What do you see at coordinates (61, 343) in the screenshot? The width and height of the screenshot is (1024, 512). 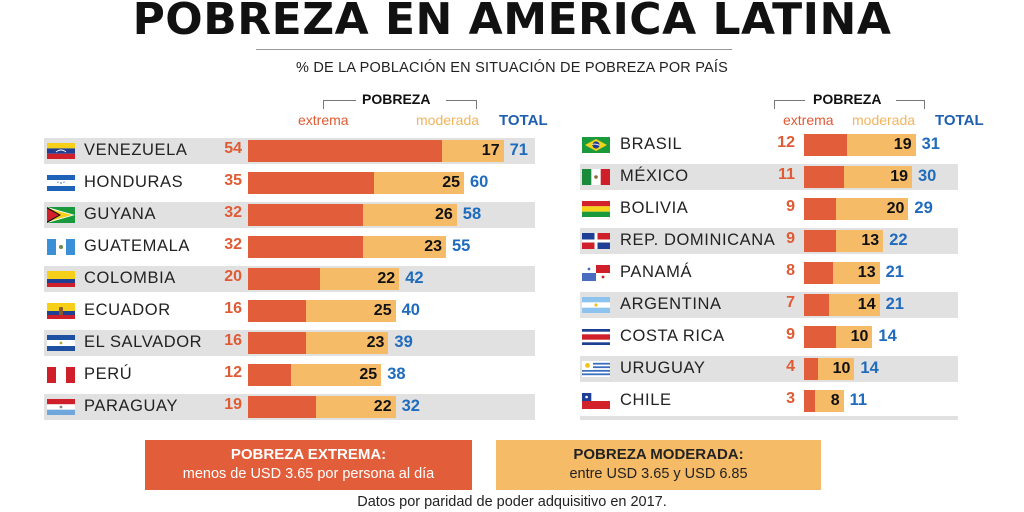 I see `flag-elsalvador-icon` at bounding box center [61, 343].